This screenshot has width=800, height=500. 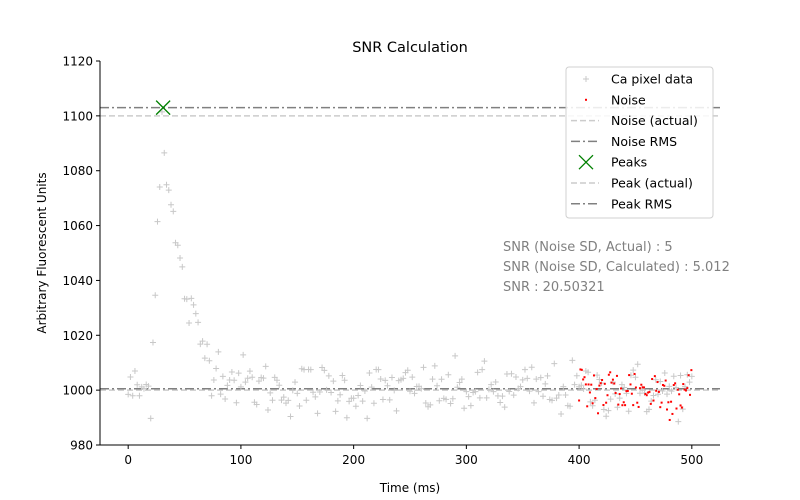 I want to click on legend-noise-marker, so click(x=586, y=99).